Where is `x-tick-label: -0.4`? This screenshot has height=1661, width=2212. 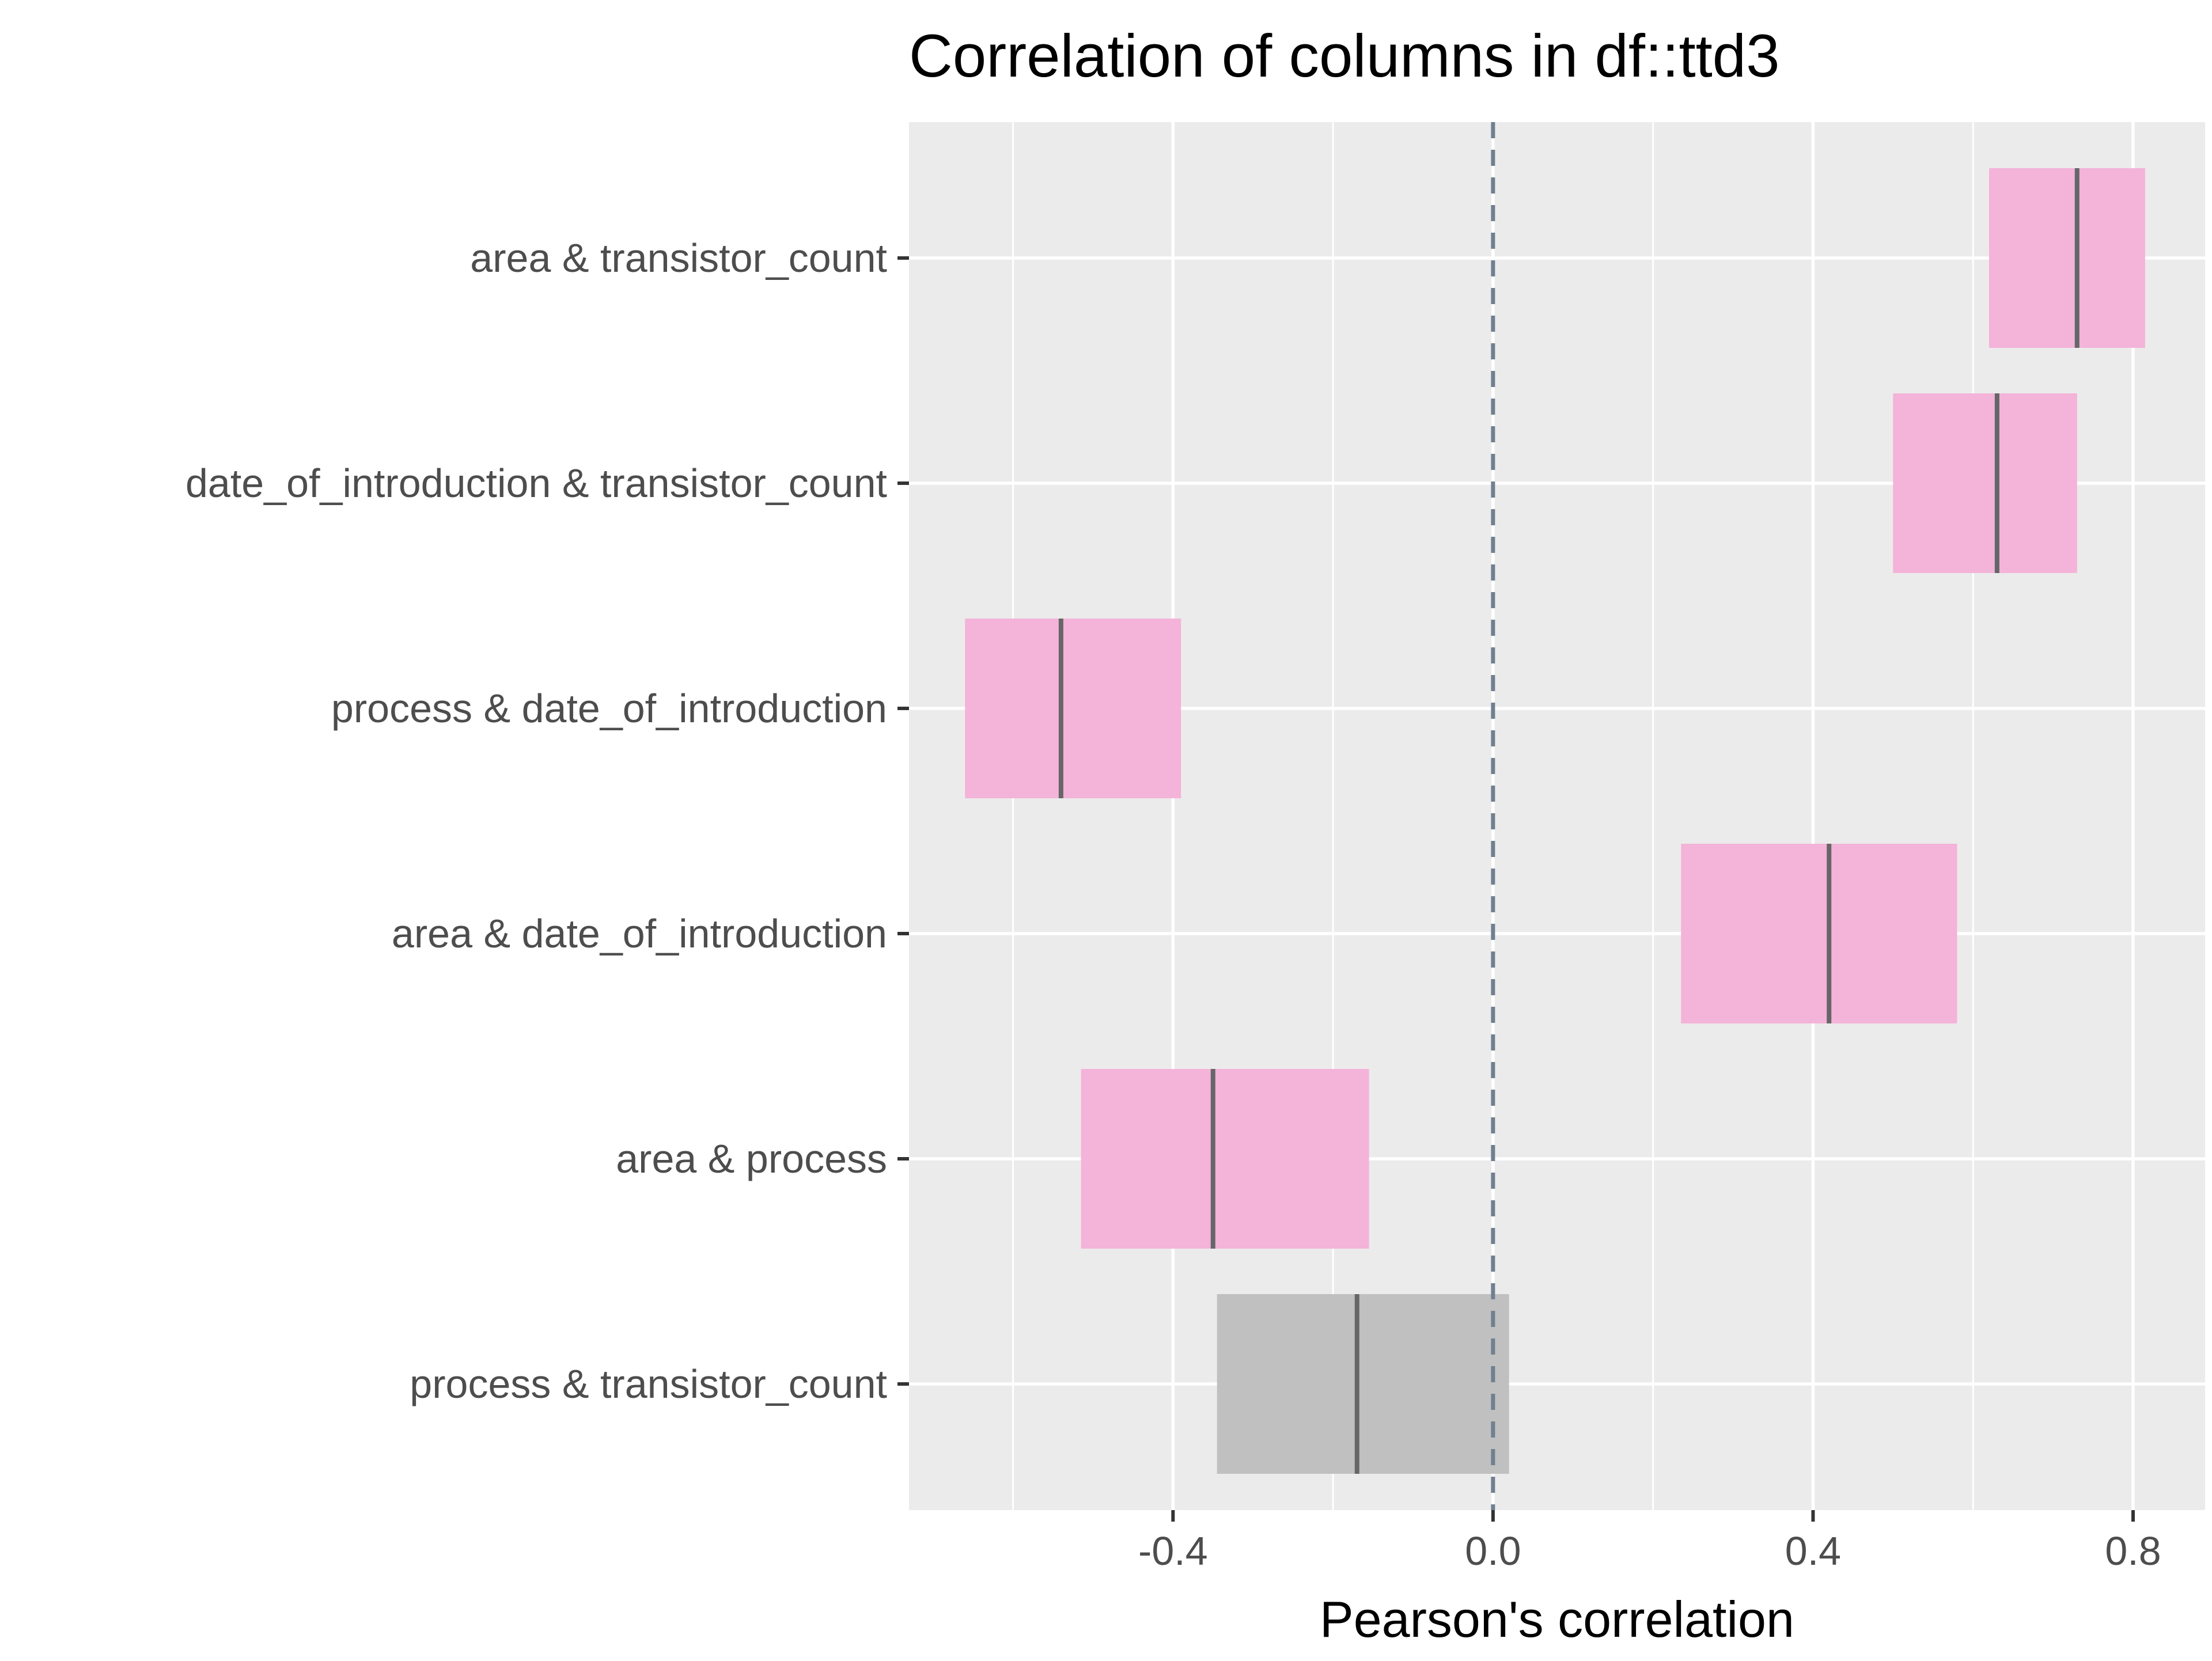
x-tick-label: -0.4 is located at coordinates (1173, 1551).